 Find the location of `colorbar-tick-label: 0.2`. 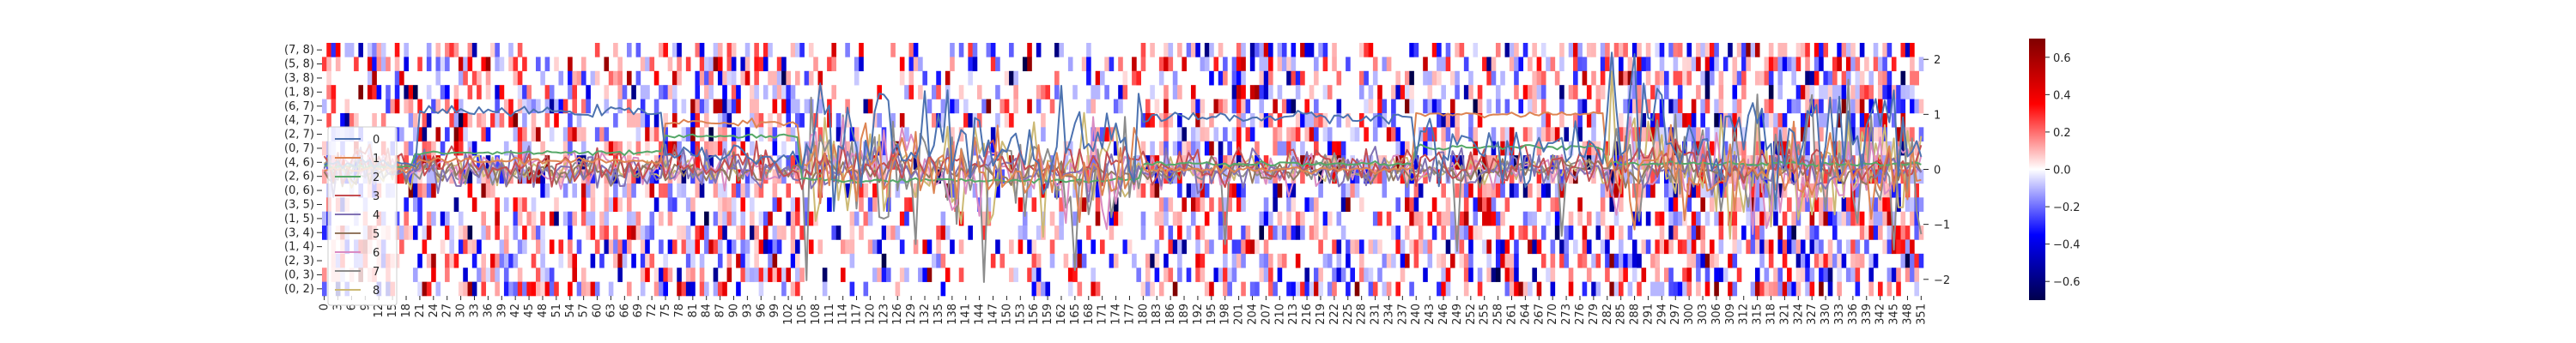

colorbar-tick-label: 0.2 is located at coordinates (2062, 134).